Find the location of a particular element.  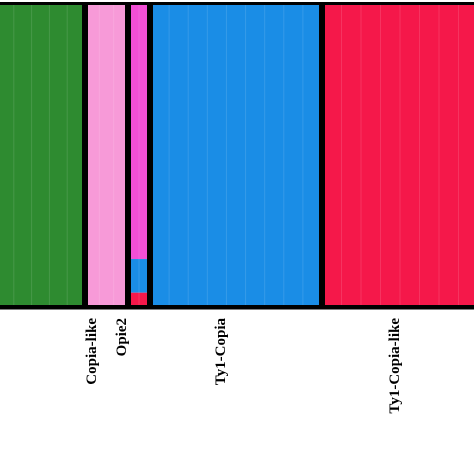

tick-label: Opie2 is located at coordinates (122, 337).